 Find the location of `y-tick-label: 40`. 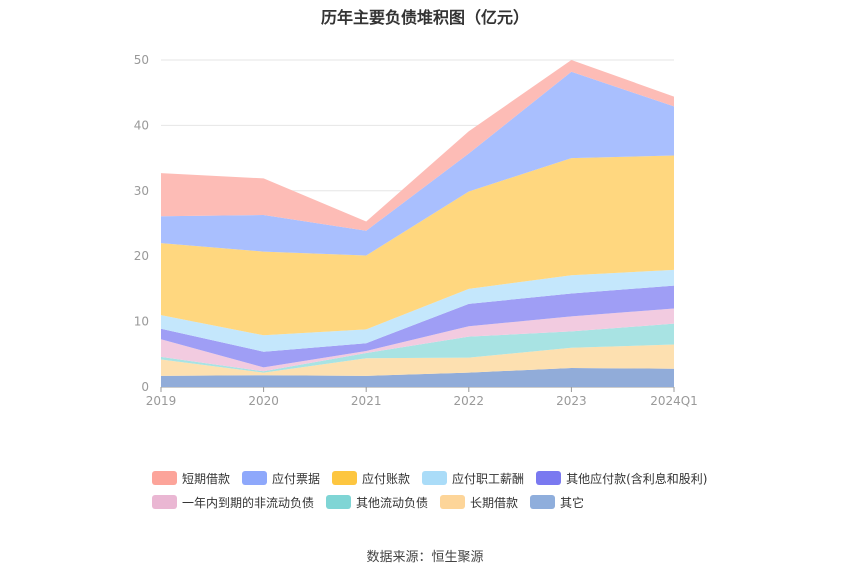

y-tick-label: 40 is located at coordinates (141, 125).